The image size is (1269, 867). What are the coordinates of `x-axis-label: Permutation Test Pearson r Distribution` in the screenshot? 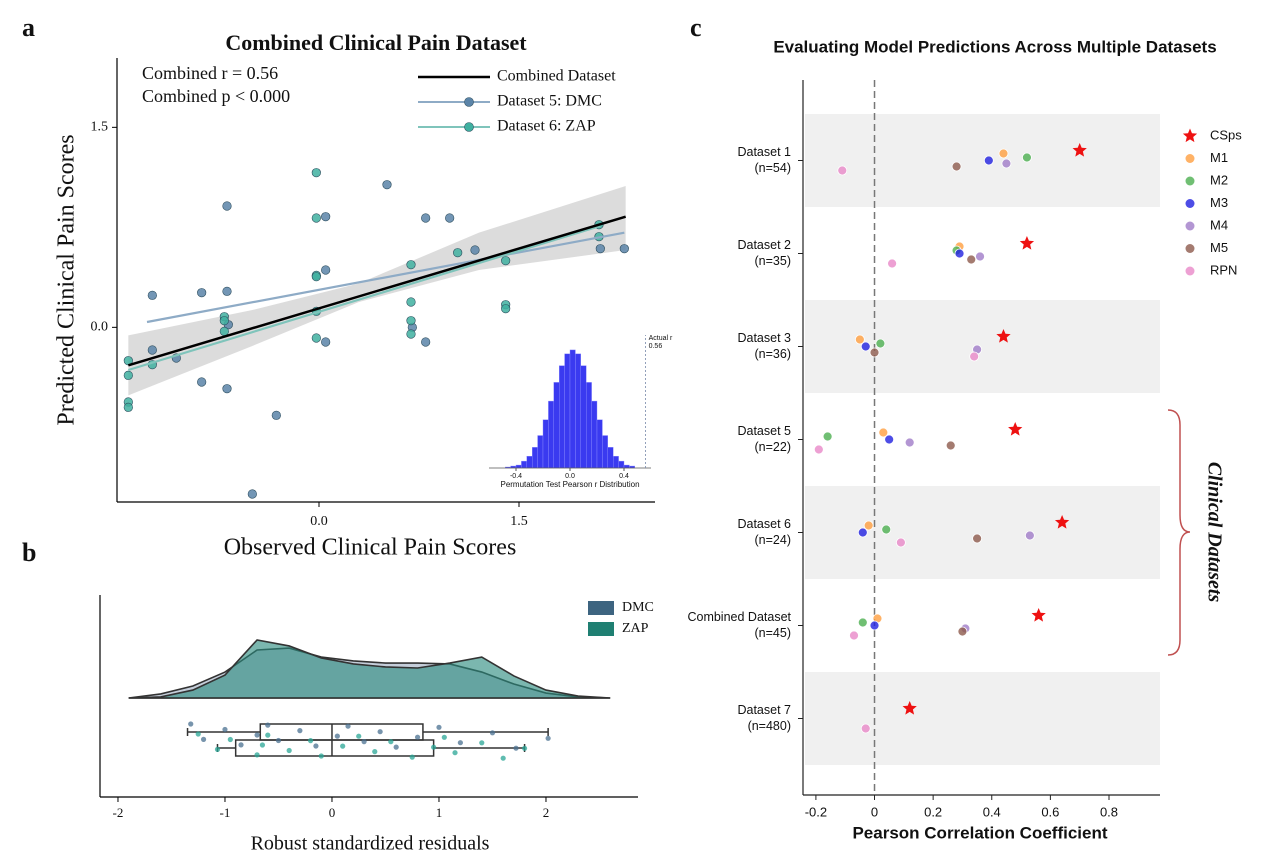 It's located at (569, 484).